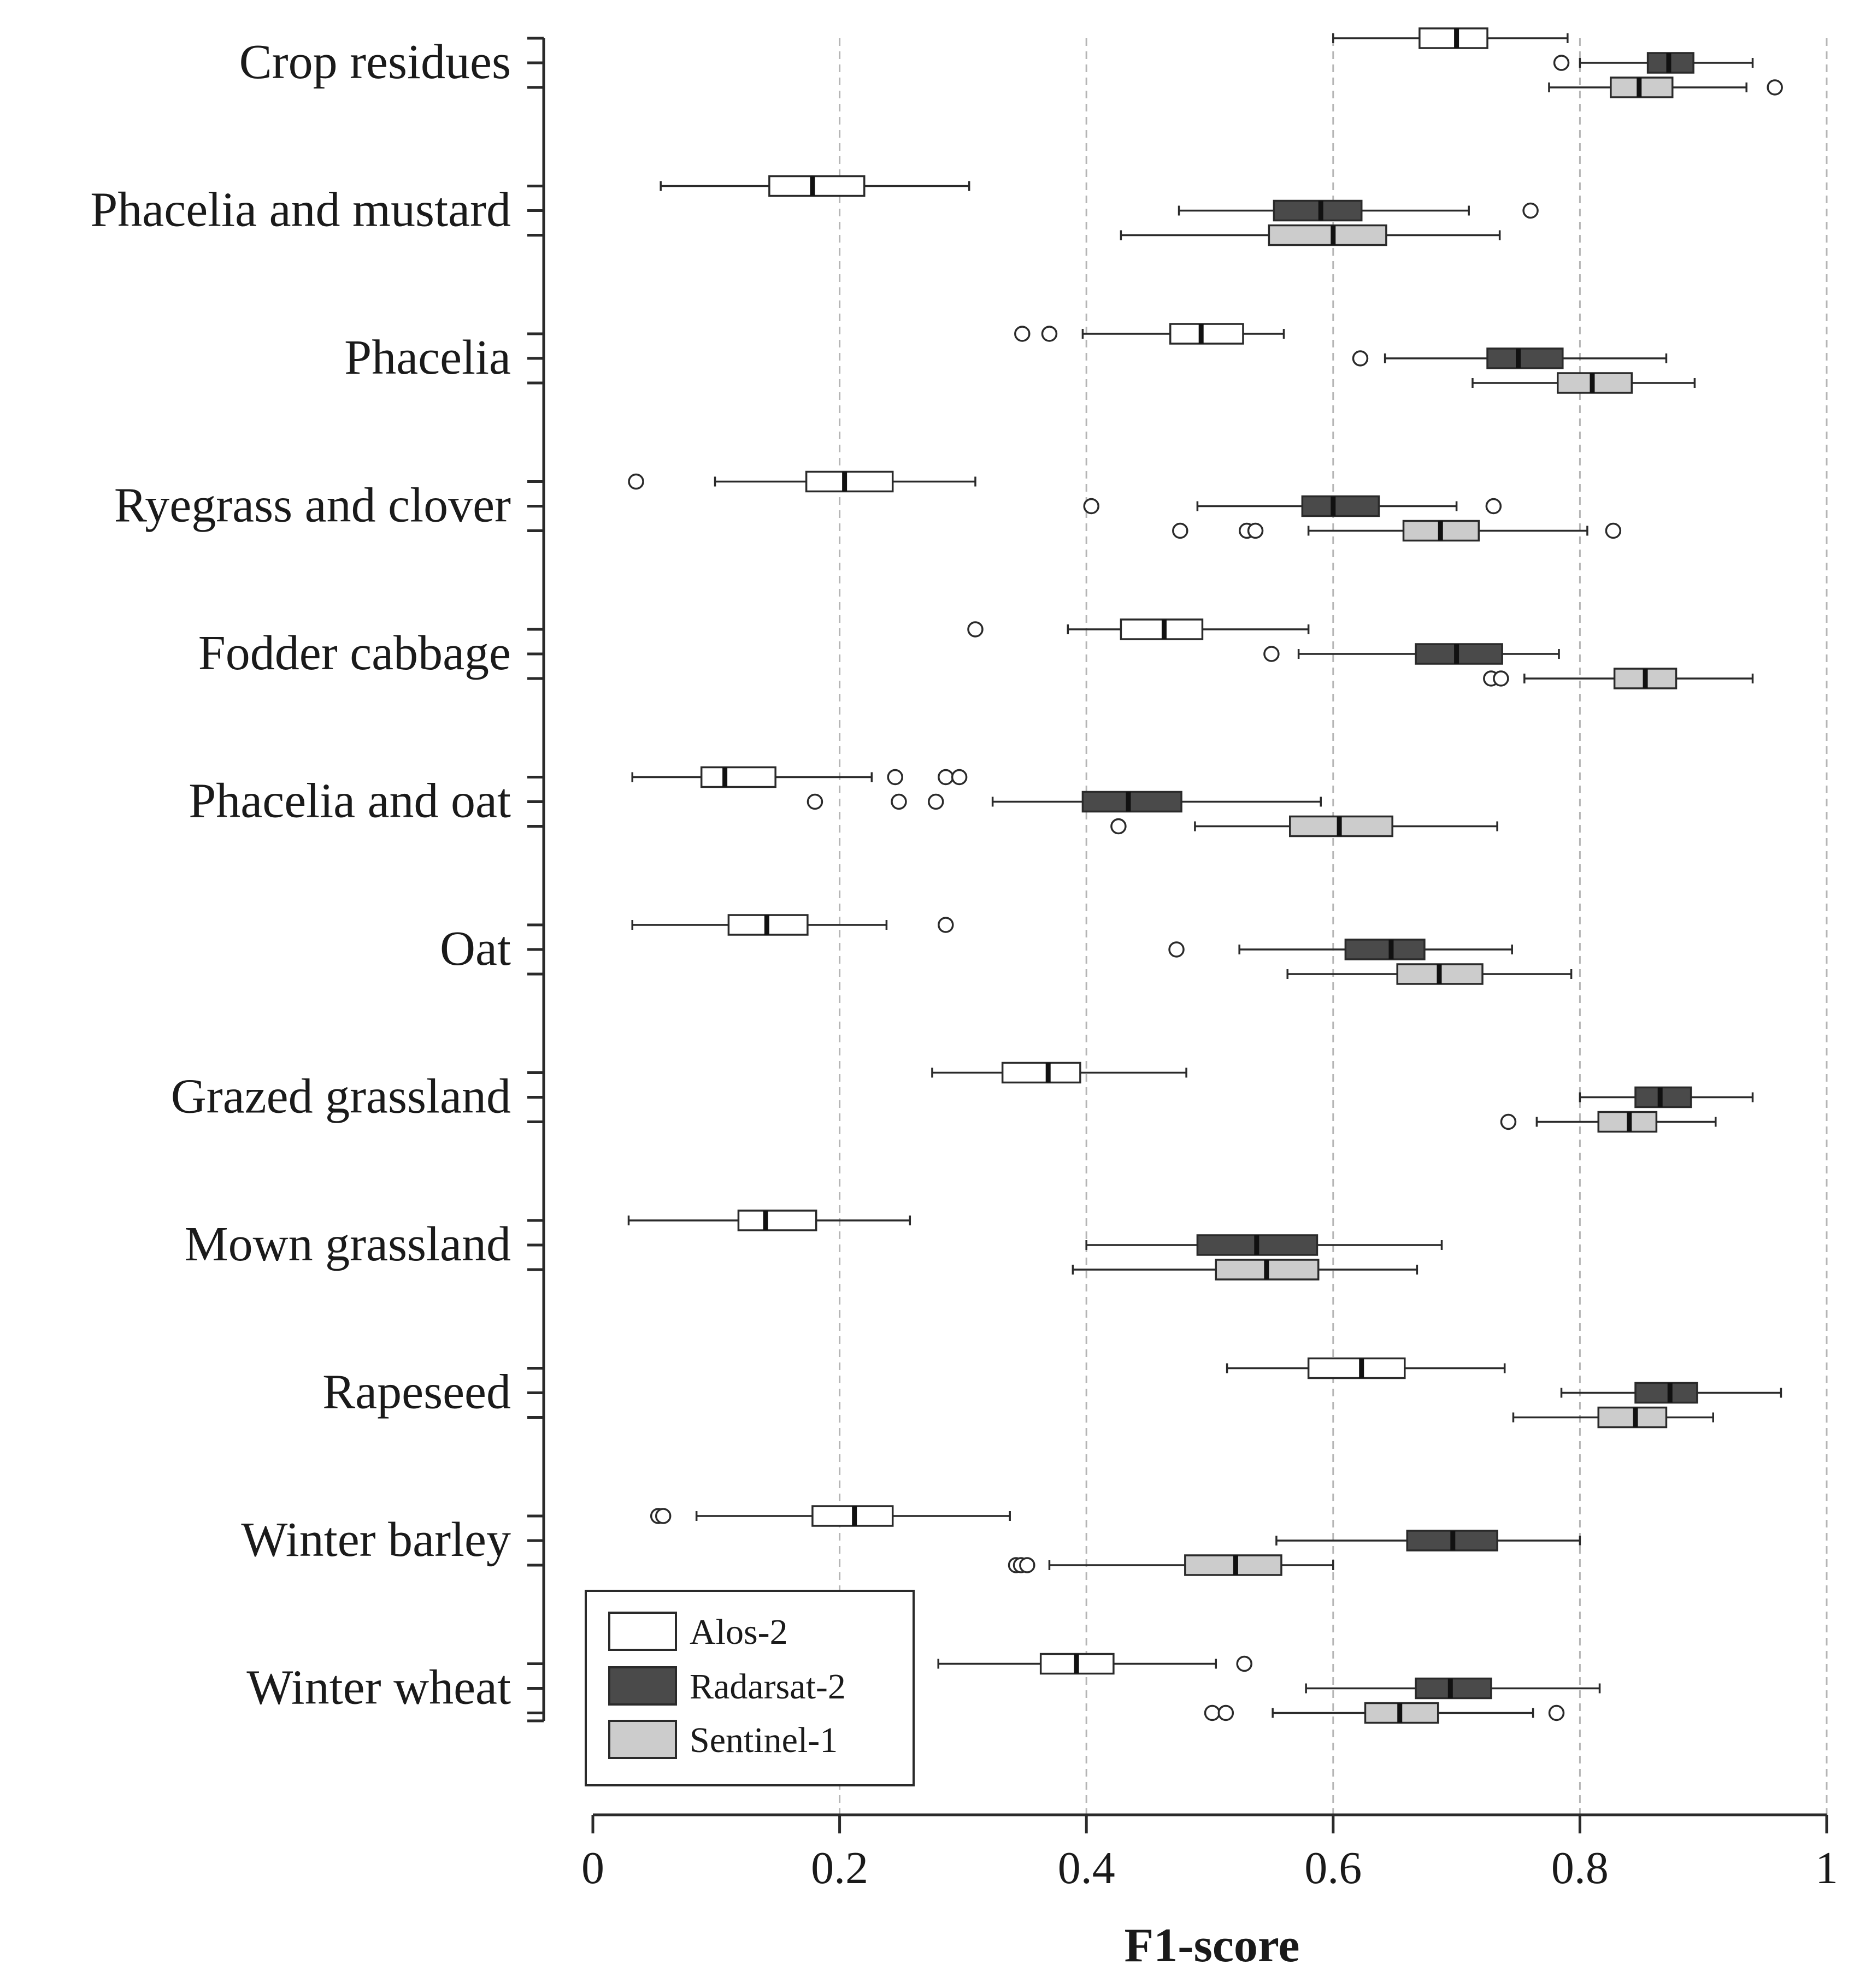  What do you see at coordinates (1209, 1853) in the screenshot?
I see `x-axis: 0 0.2 0.4 0.6 0.8 1` at bounding box center [1209, 1853].